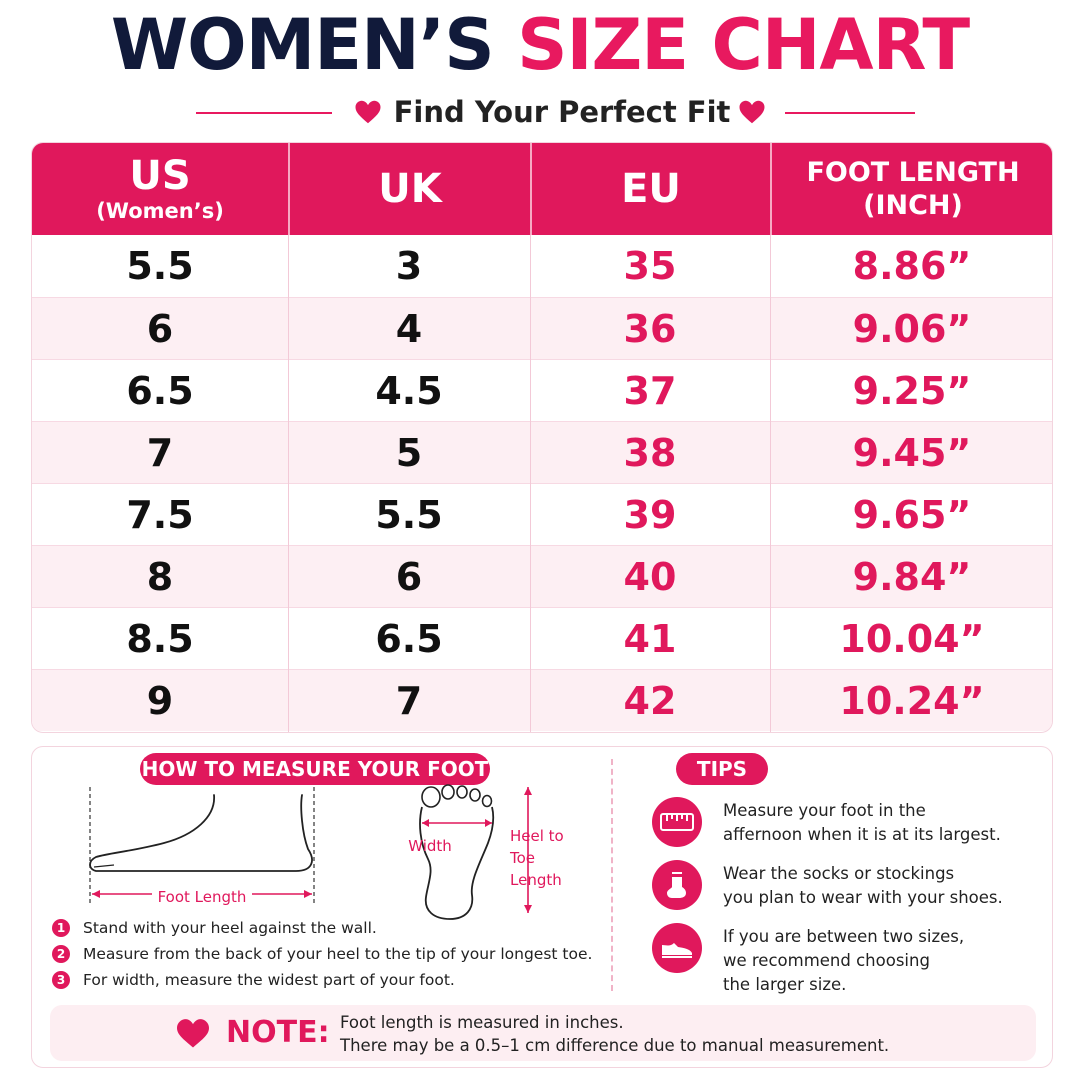 The height and width of the screenshot is (1080, 1080). Describe the element at coordinates (542, 638) in the screenshot. I see `table-row: 8.5 6.5 41 10.04”` at that location.